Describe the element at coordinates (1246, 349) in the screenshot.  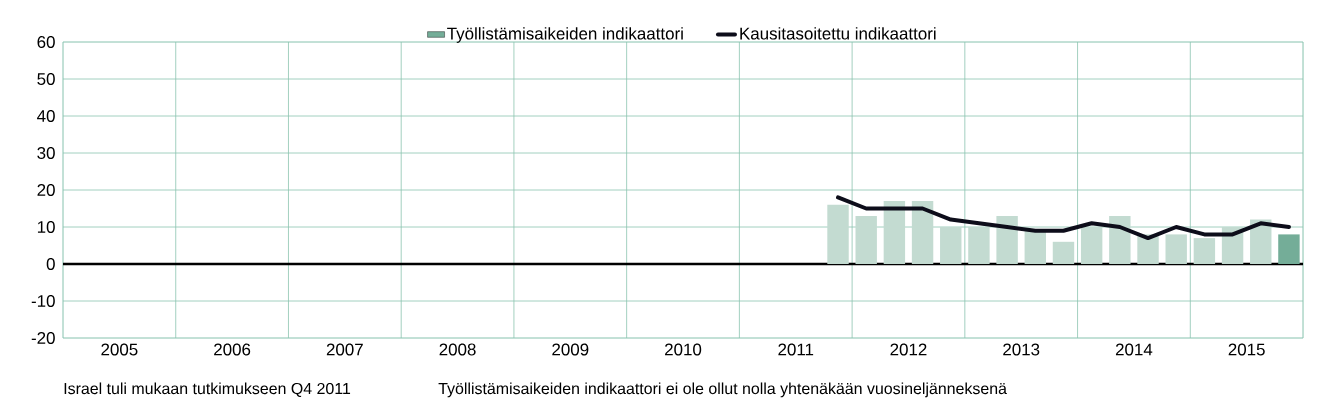
I see `x-tick-label: 2015` at that location.